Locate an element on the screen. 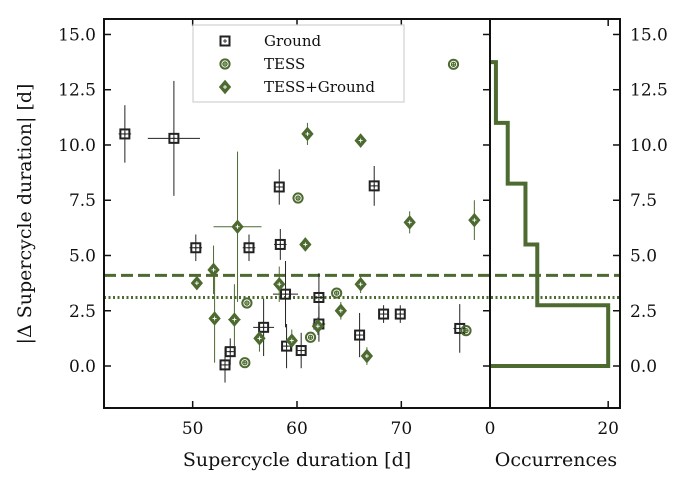 This screenshot has width=692, height=497. legend-marker-circle is located at coordinates (225, 64).